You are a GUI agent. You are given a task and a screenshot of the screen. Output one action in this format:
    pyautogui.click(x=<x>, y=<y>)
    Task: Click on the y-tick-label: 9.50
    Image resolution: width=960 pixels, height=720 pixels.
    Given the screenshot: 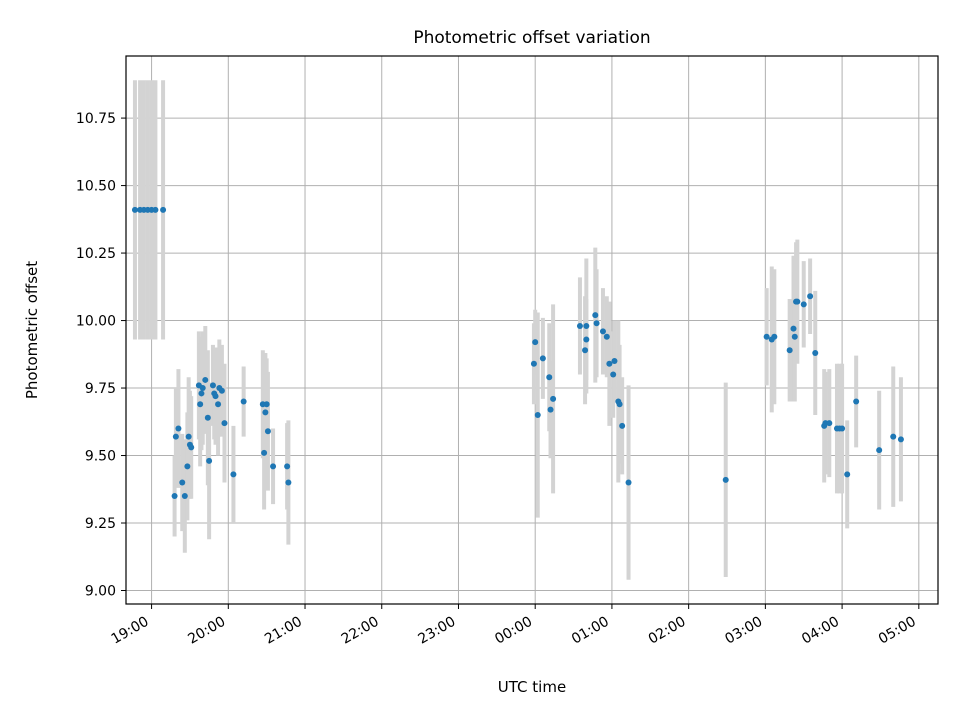 What is the action you would take?
    pyautogui.click(x=100, y=457)
    